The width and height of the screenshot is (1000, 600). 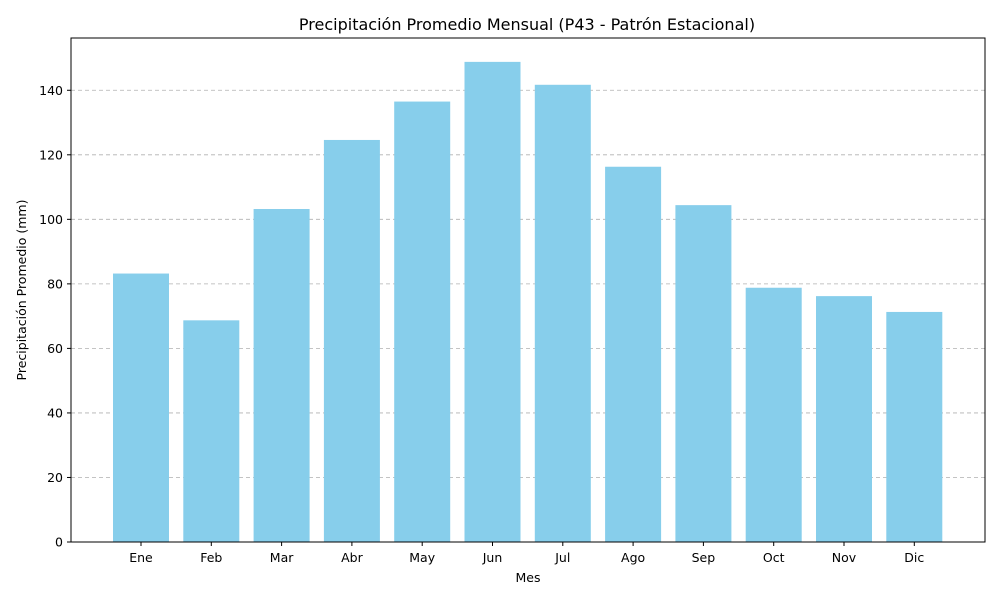 I want to click on y-tick-label: 100, so click(x=51, y=219).